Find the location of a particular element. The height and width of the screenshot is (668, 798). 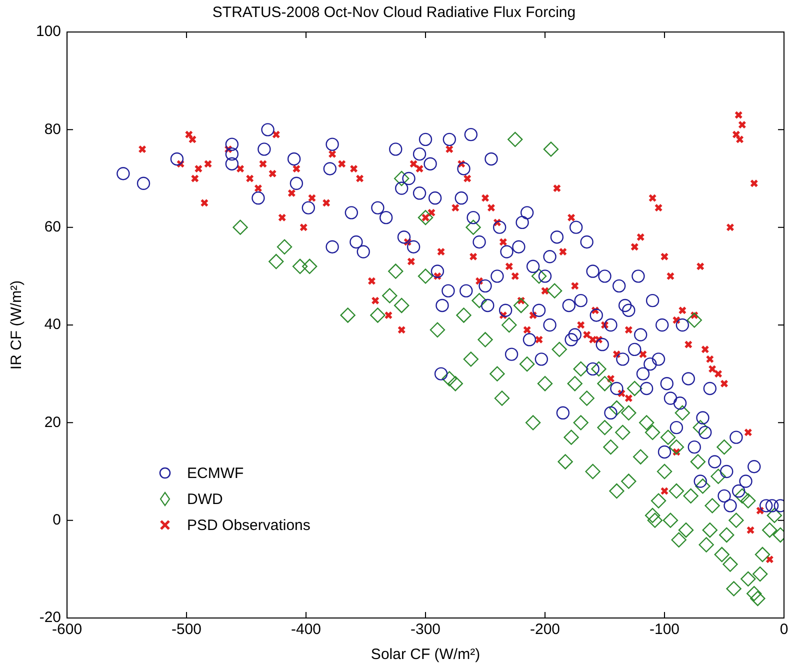

x-tick-label: -200 is located at coordinates (545, 629).